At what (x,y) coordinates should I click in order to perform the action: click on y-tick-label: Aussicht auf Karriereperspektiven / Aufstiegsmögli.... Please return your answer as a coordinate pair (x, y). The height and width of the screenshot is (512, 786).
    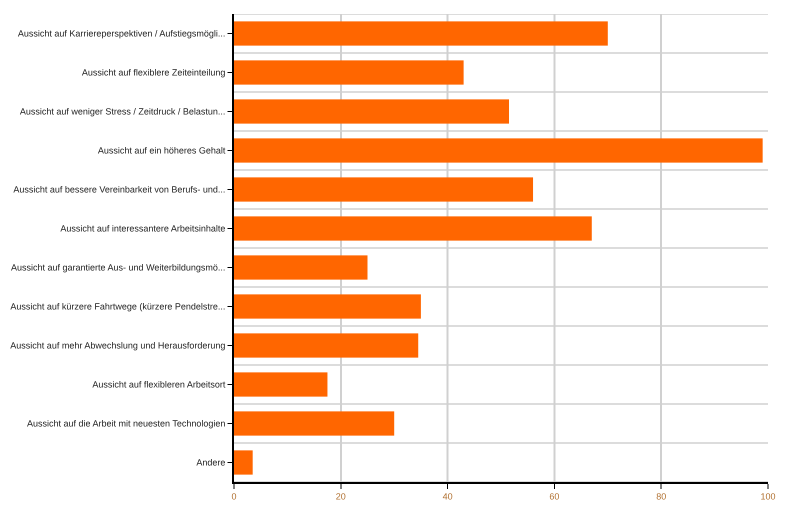
    Looking at the image, I should click on (122, 33).